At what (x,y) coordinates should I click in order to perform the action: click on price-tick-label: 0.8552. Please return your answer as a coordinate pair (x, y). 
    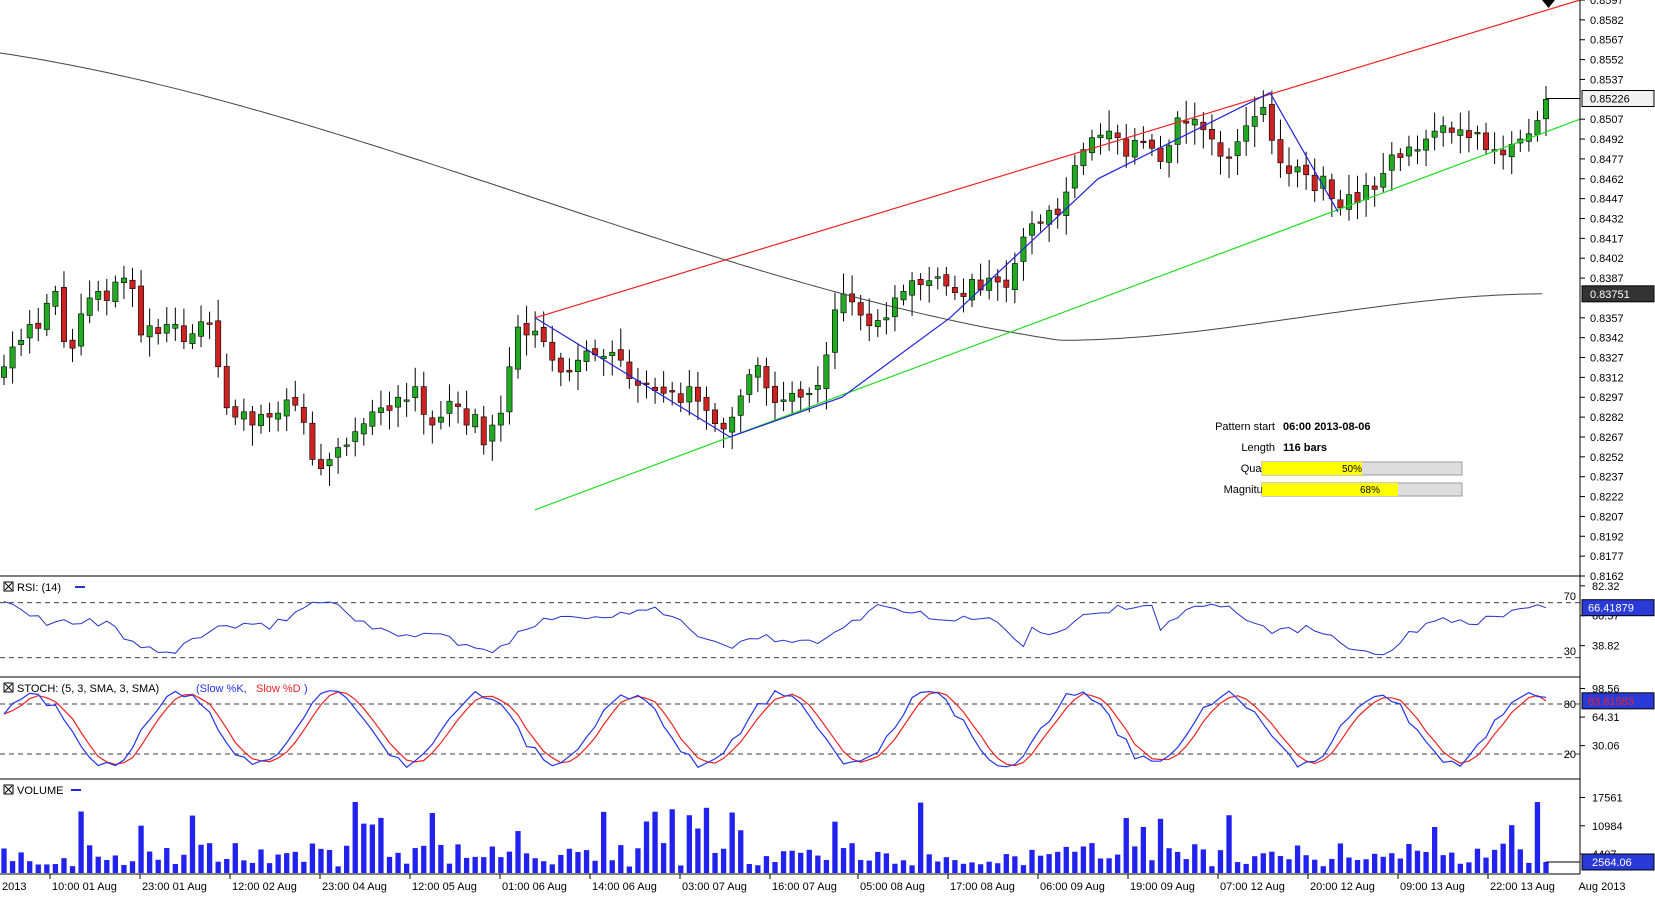
    Looking at the image, I should click on (1607, 61).